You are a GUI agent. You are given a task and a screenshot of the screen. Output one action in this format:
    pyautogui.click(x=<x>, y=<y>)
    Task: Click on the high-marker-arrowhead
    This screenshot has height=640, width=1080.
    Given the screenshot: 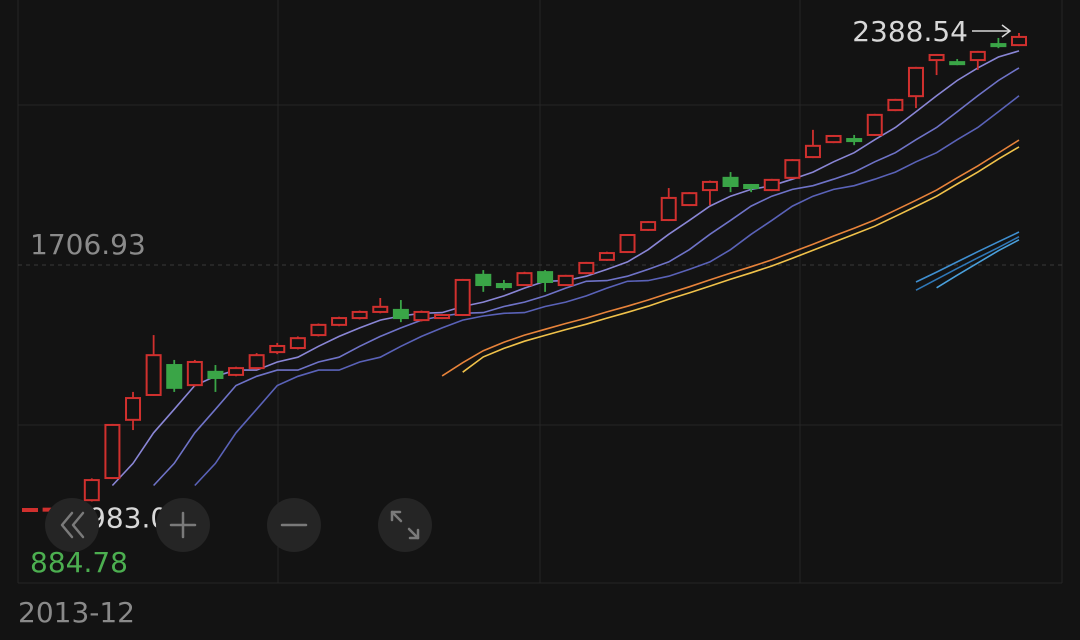 What is the action you would take?
    pyautogui.click(x=1006, y=31)
    